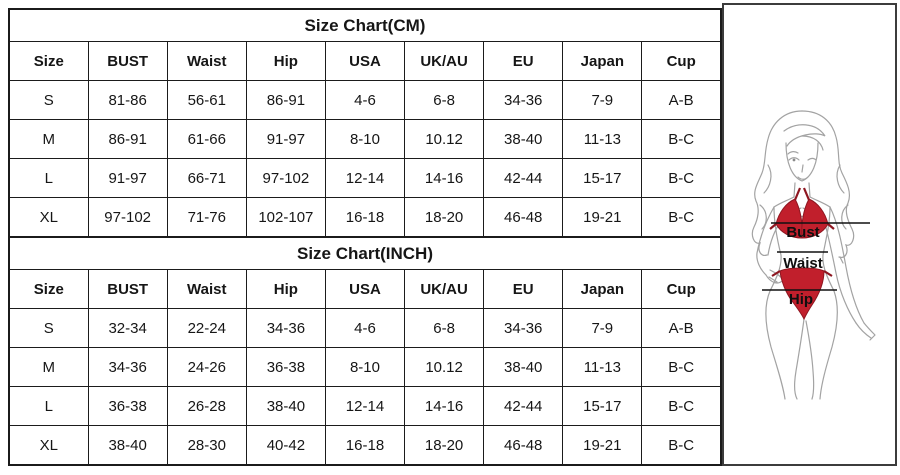 The height and width of the screenshot is (475, 900). I want to click on eye-pupil, so click(794, 160).